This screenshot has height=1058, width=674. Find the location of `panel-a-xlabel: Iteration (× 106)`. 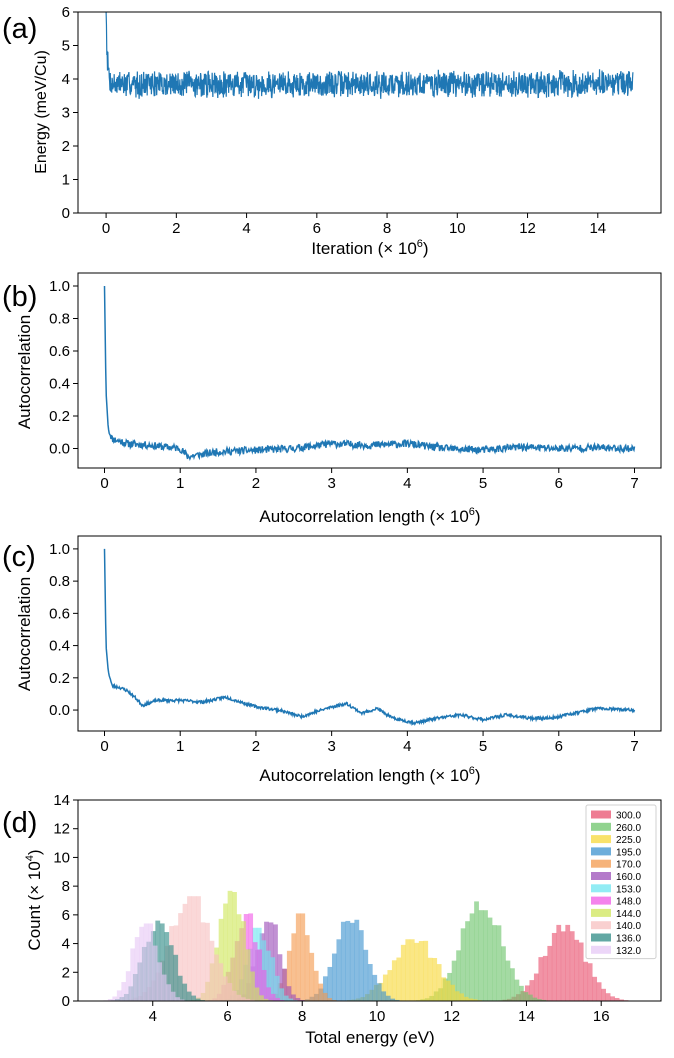

panel-a-xlabel: Iteration (× 106) is located at coordinates (369, 248).